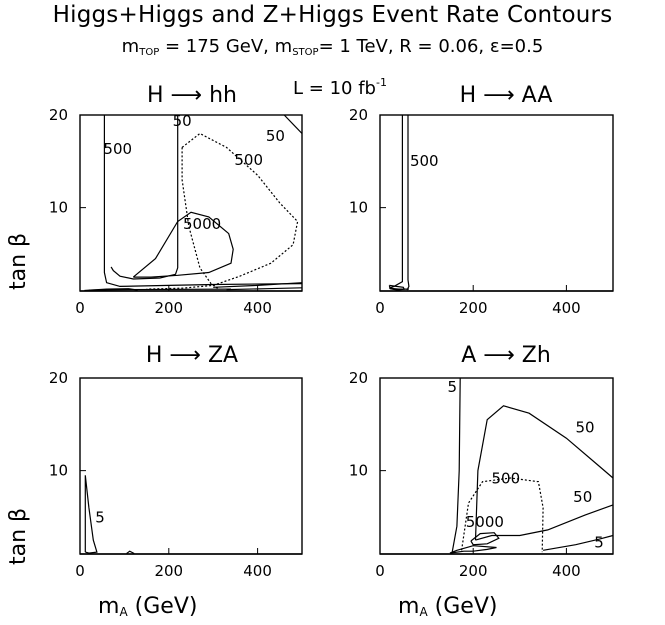 The image size is (665, 625). Describe the element at coordinates (192, 95) in the screenshot. I see `panel-title: H ⟶ hh` at that location.